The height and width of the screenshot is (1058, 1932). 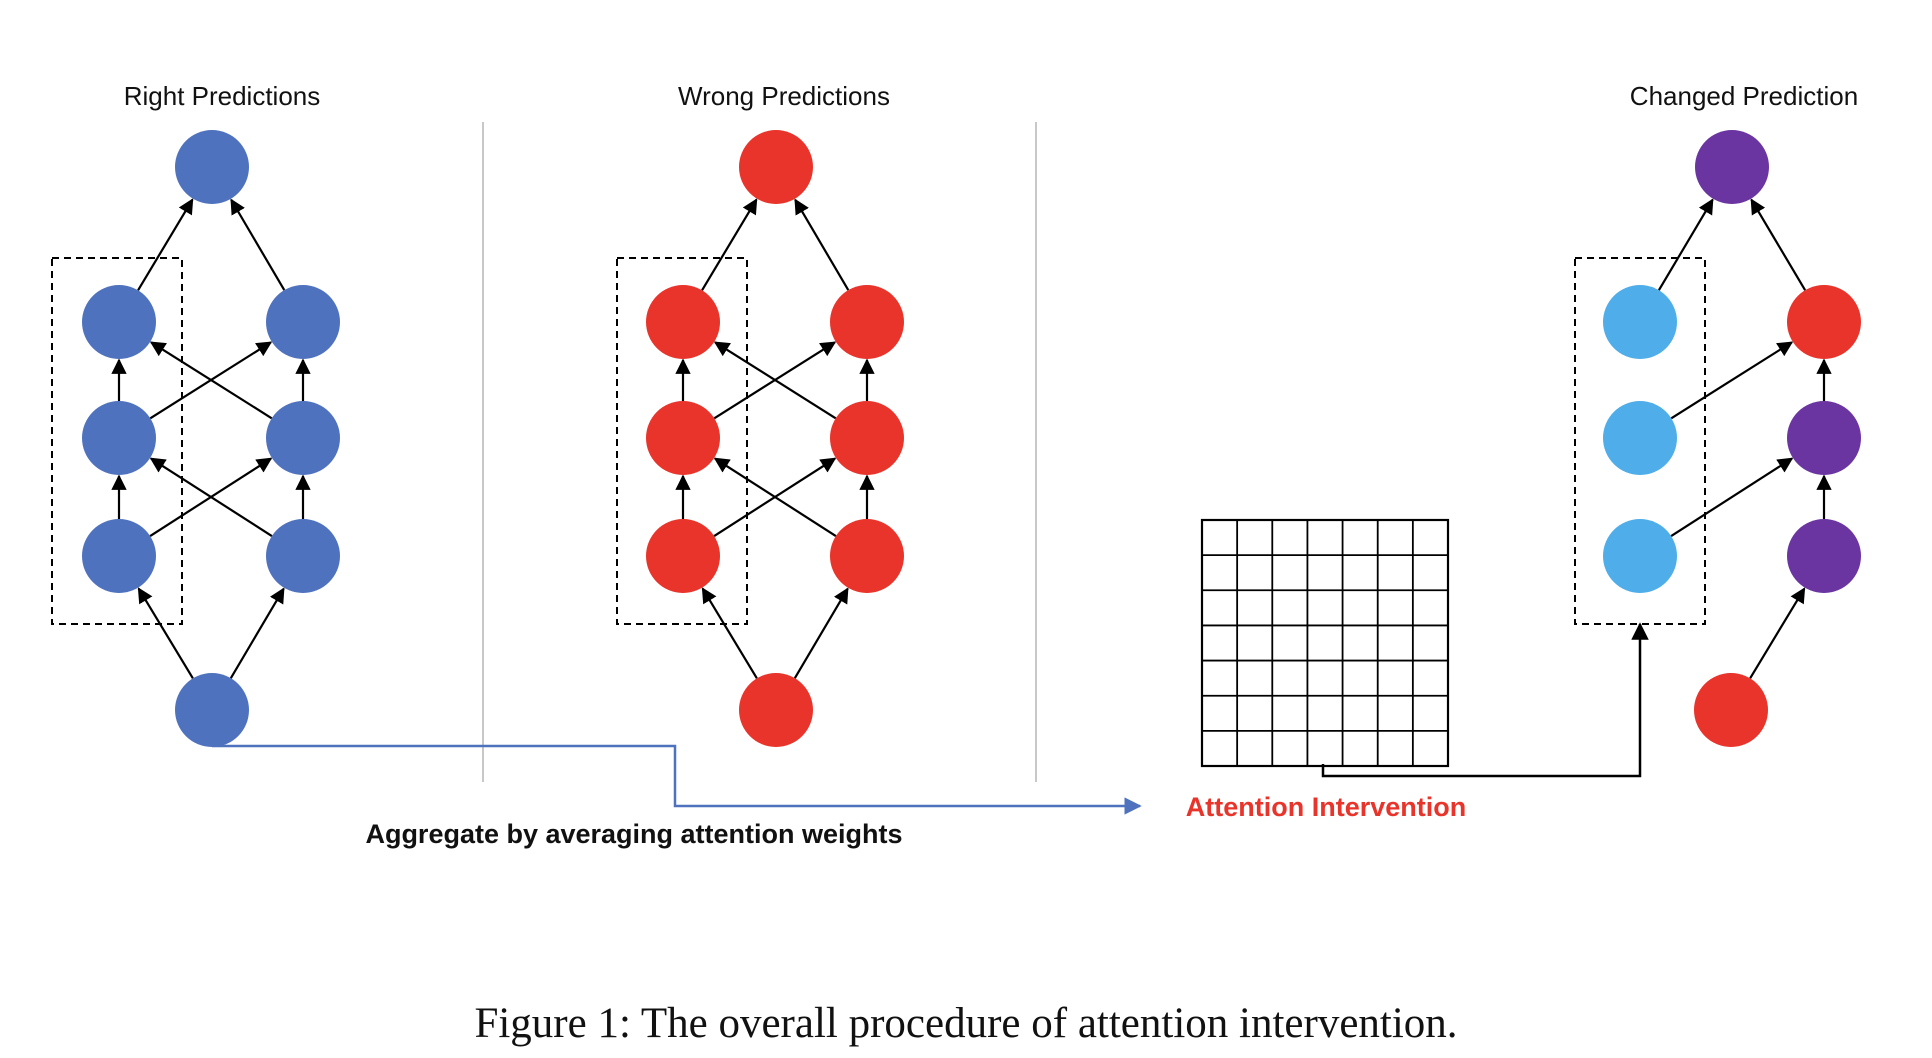 I want to click on matrix-border, so click(x=1325, y=643).